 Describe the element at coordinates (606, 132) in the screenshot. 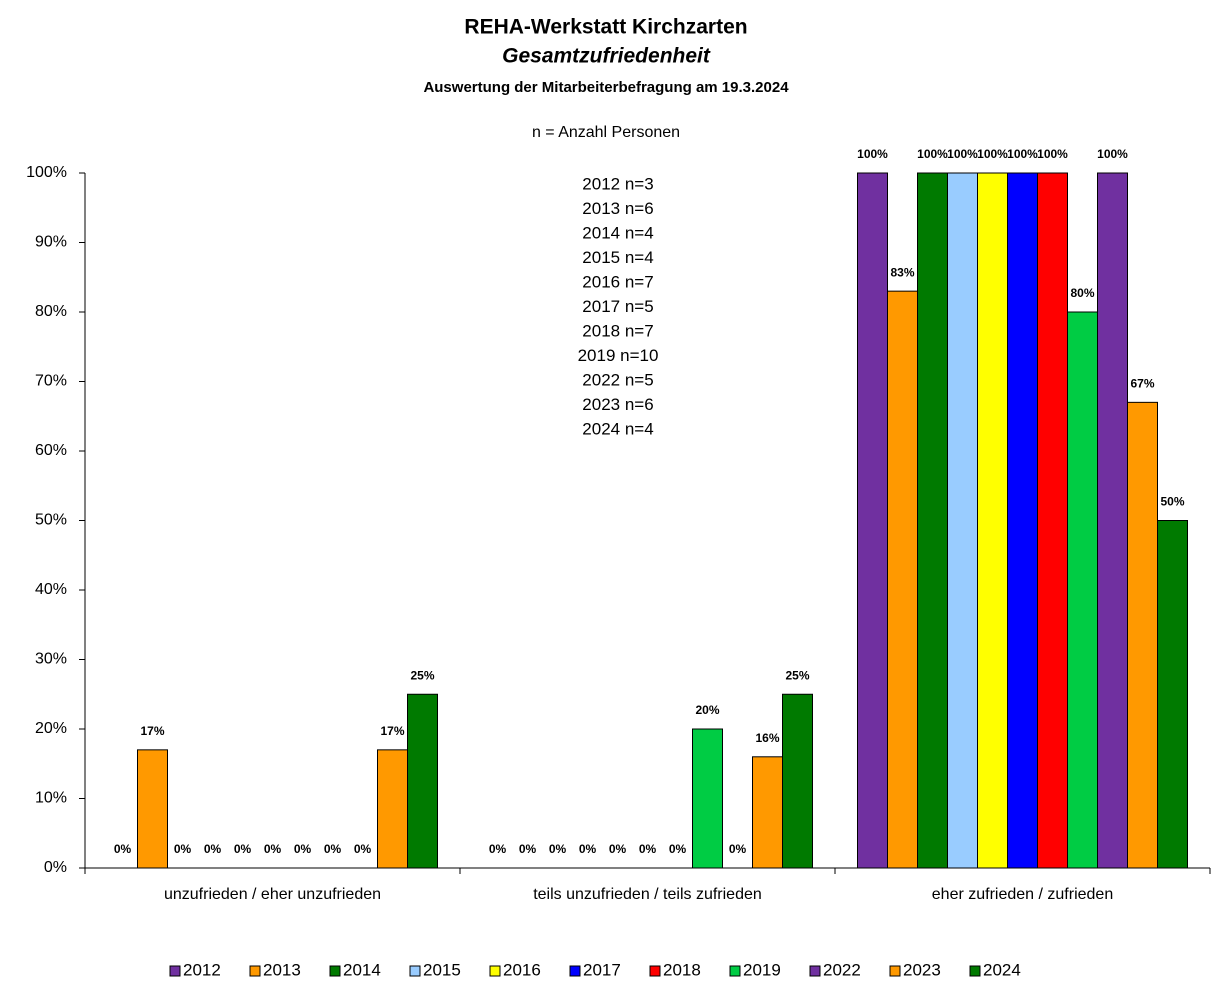

I see `annotation: n = Anzahl Personen` at that location.